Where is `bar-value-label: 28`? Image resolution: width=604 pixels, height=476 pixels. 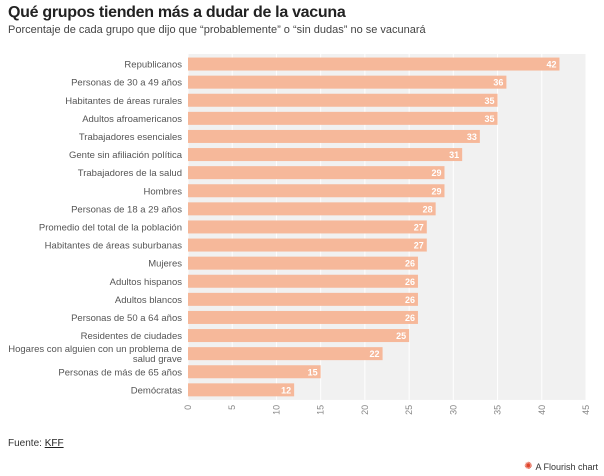
bar-value-label: 28 is located at coordinates (428, 209).